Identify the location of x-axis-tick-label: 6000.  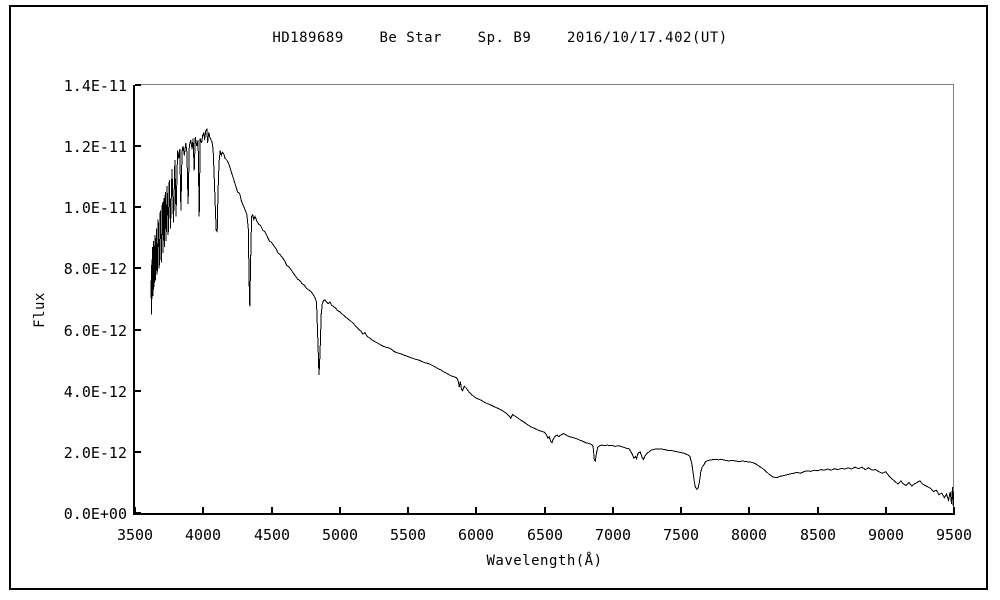
(476, 535).